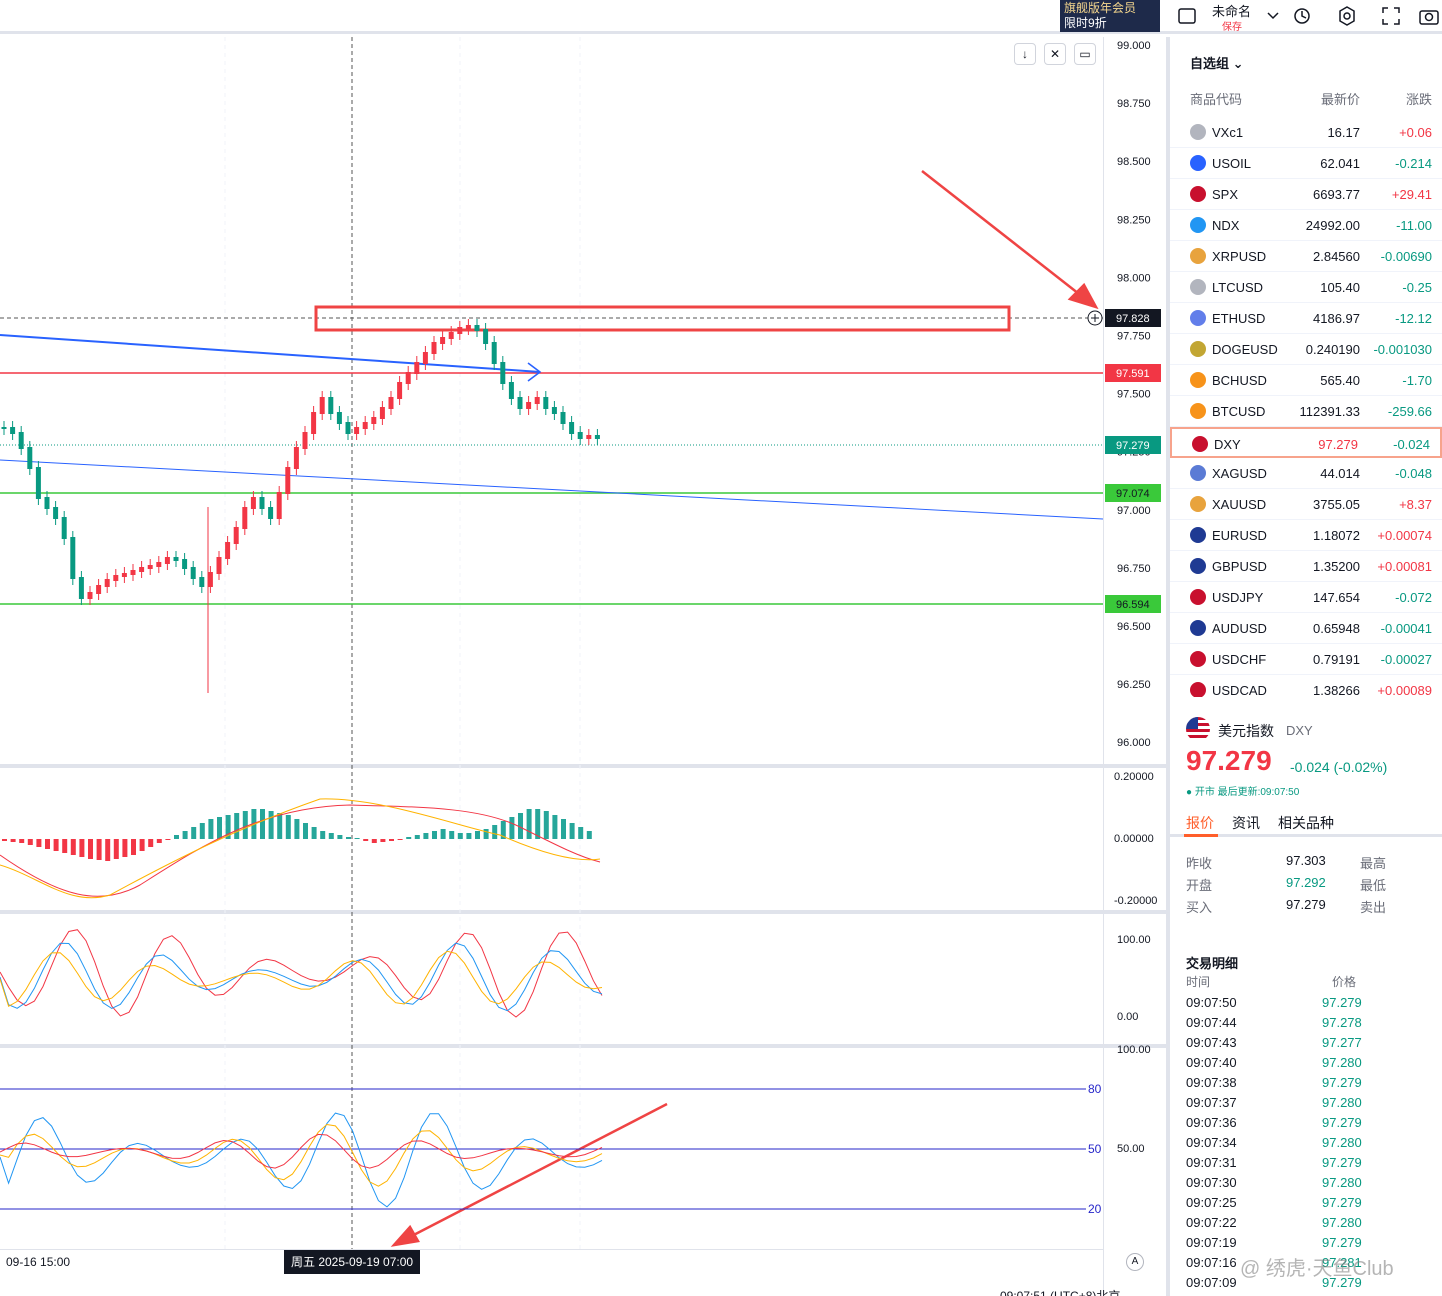 The image size is (1442, 1296). I want to click on trade-time: 09:07:50, so click(1211, 1002).